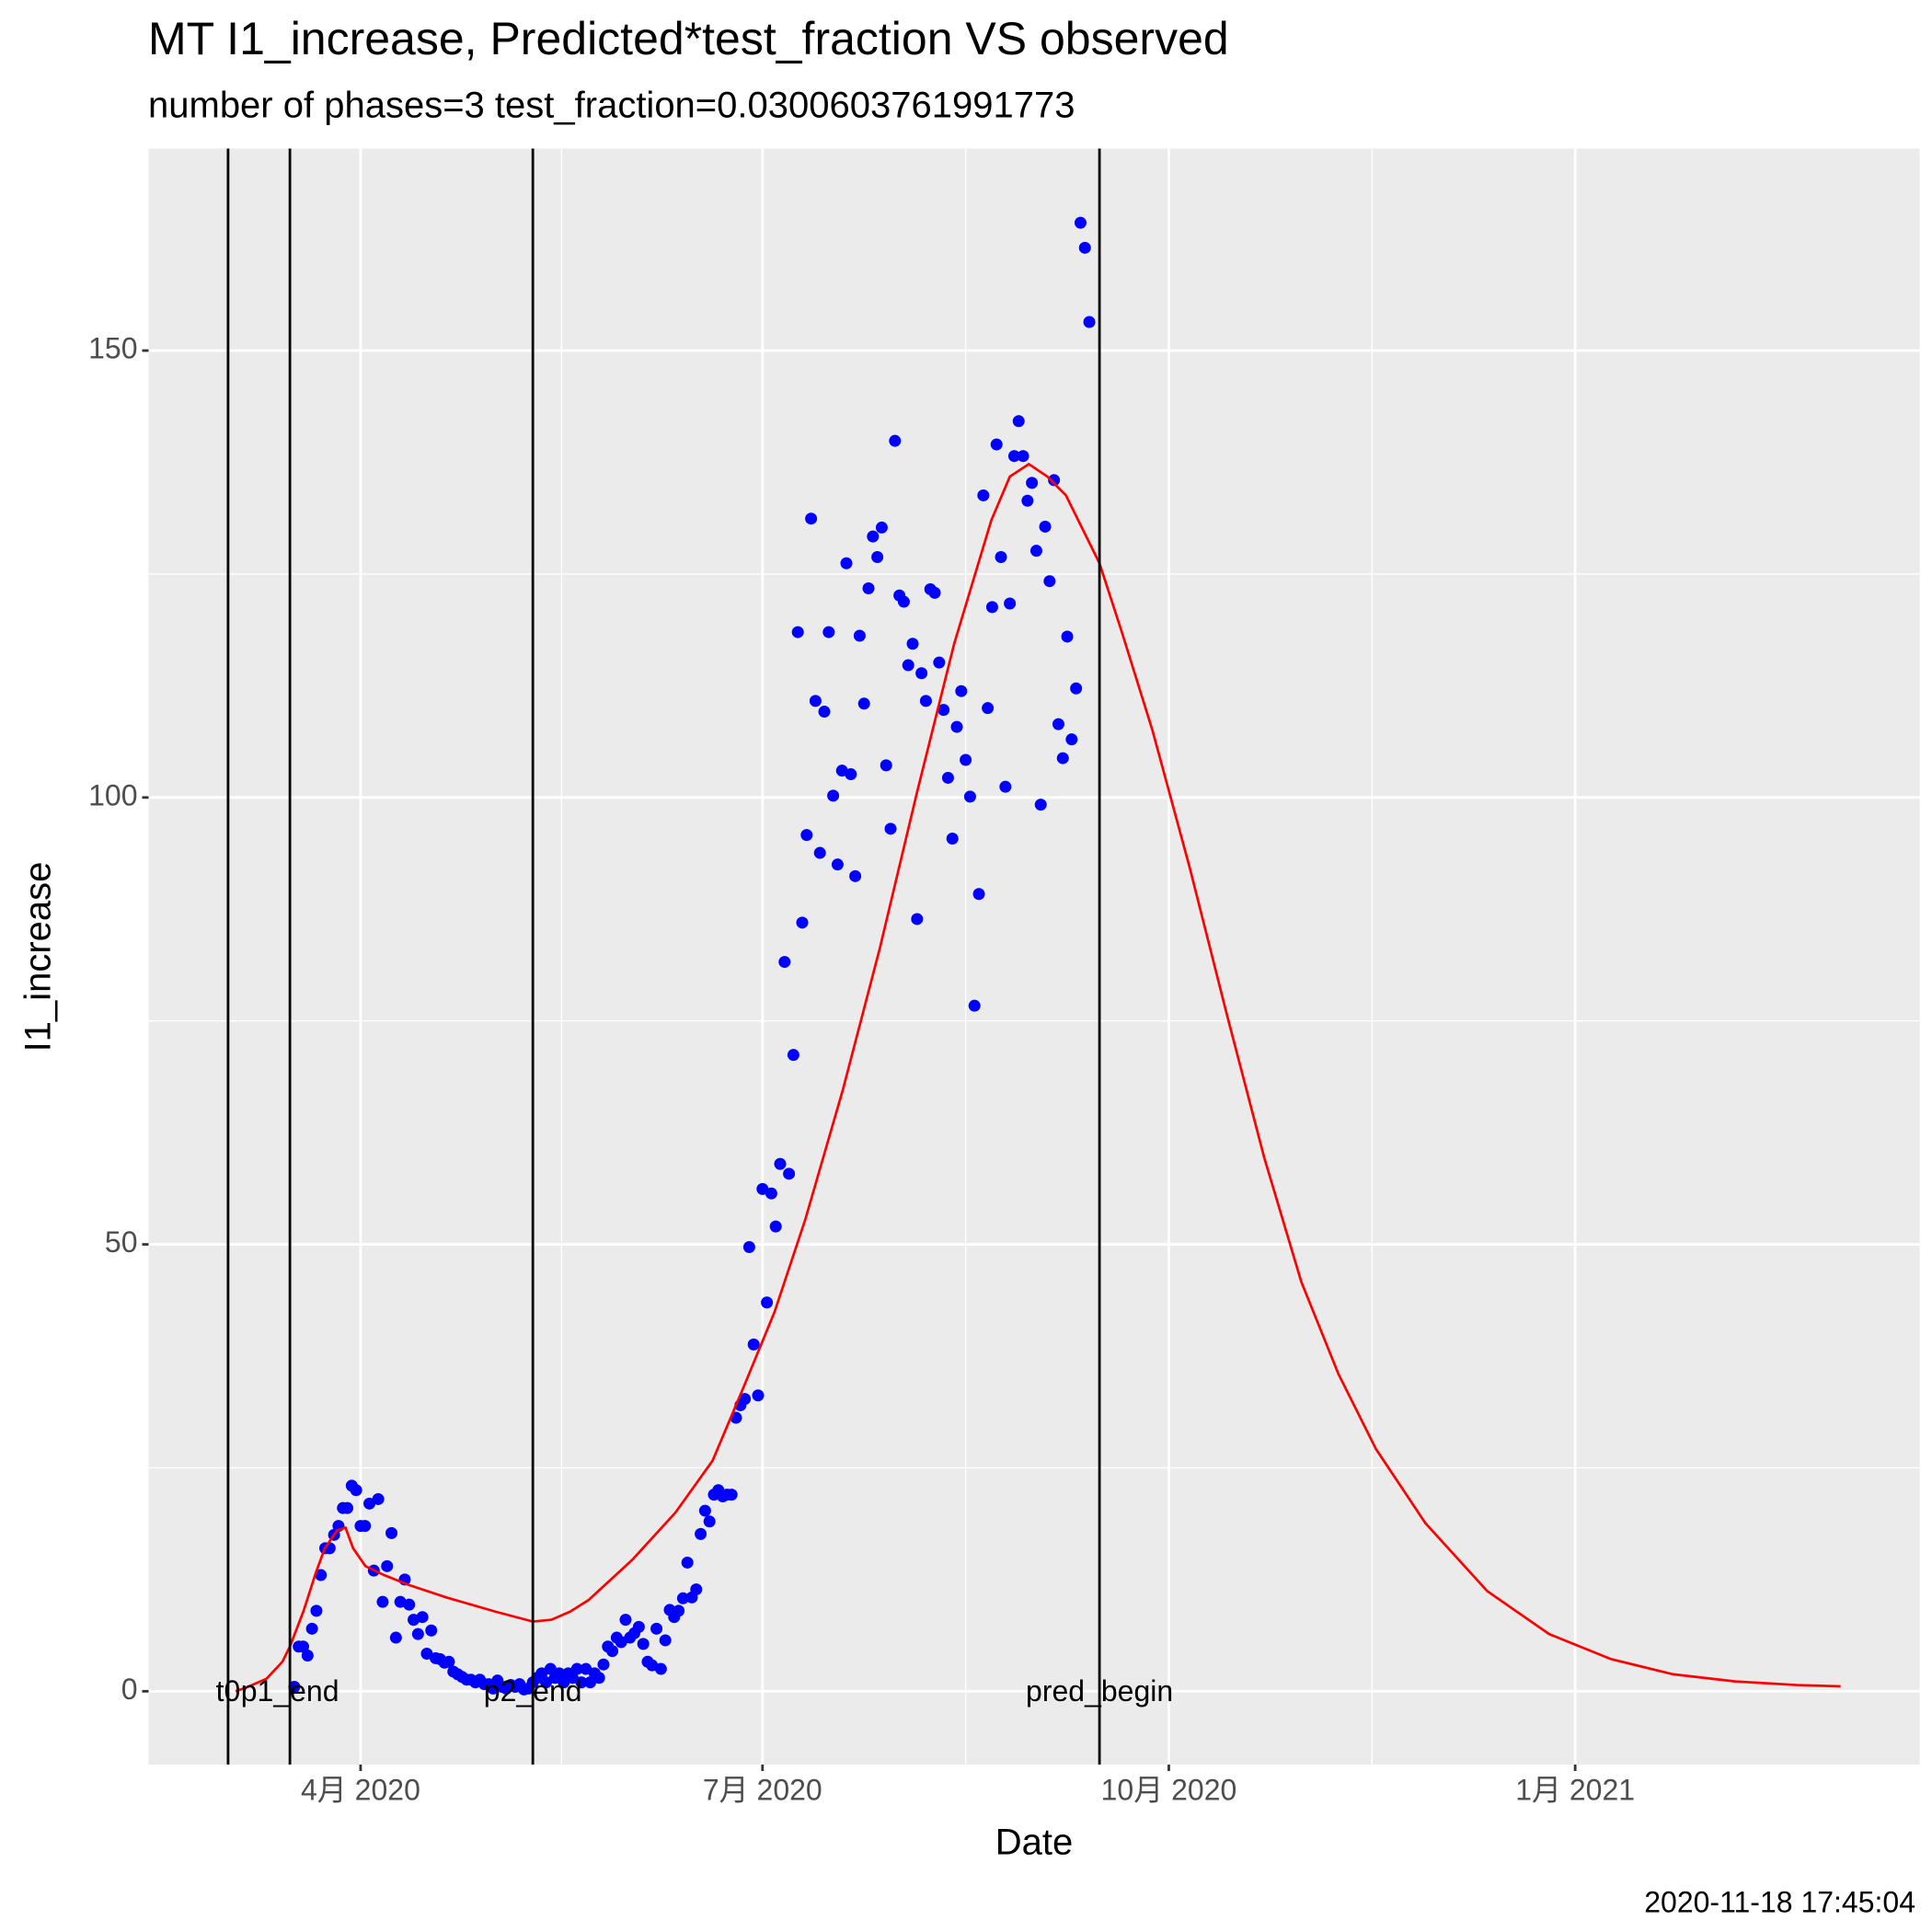  What do you see at coordinates (1575, 1789) in the screenshot?
I see `x-tick-label: 1月 2021` at bounding box center [1575, 1789].